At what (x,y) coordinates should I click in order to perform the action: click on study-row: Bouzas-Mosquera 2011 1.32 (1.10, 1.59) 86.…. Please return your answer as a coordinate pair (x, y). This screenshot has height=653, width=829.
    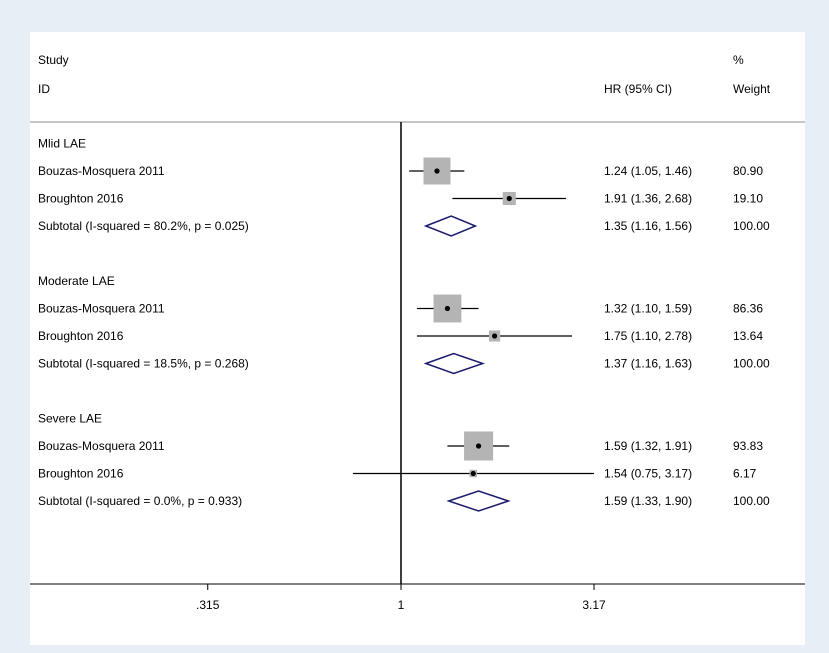
    Looking at the image, I should click on (400, 308).